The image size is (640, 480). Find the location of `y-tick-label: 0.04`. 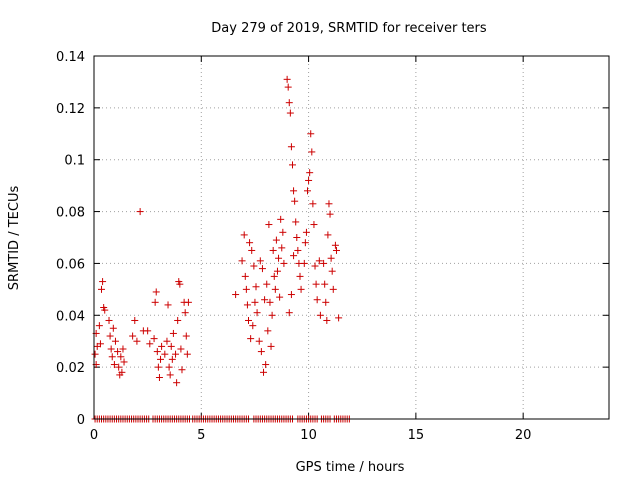

y-tick-label: 0.04 is located at coordinates (70, 316).